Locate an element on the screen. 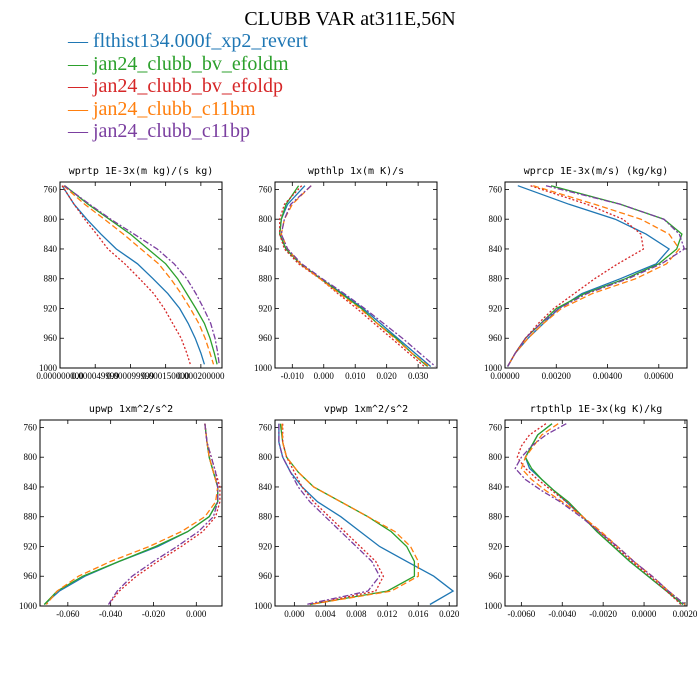 The height and width of the screenshot is (700, 700). x-tick-label: -0.010 is located at coordinates (293, 376).